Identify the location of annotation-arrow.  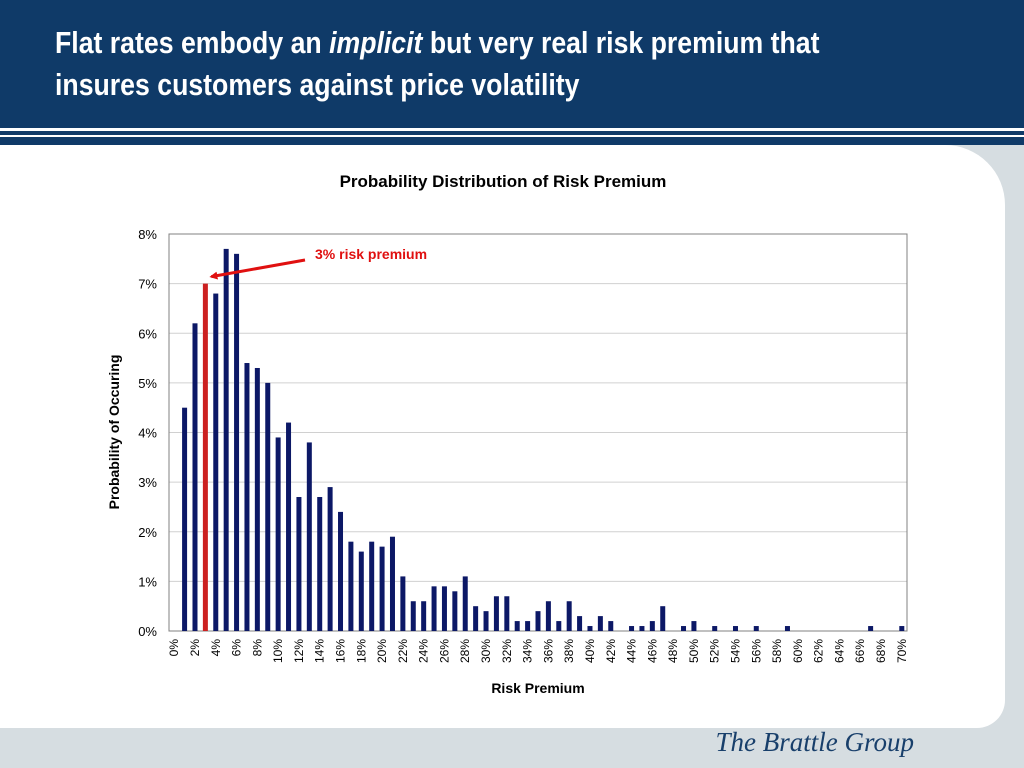
(257, 269).